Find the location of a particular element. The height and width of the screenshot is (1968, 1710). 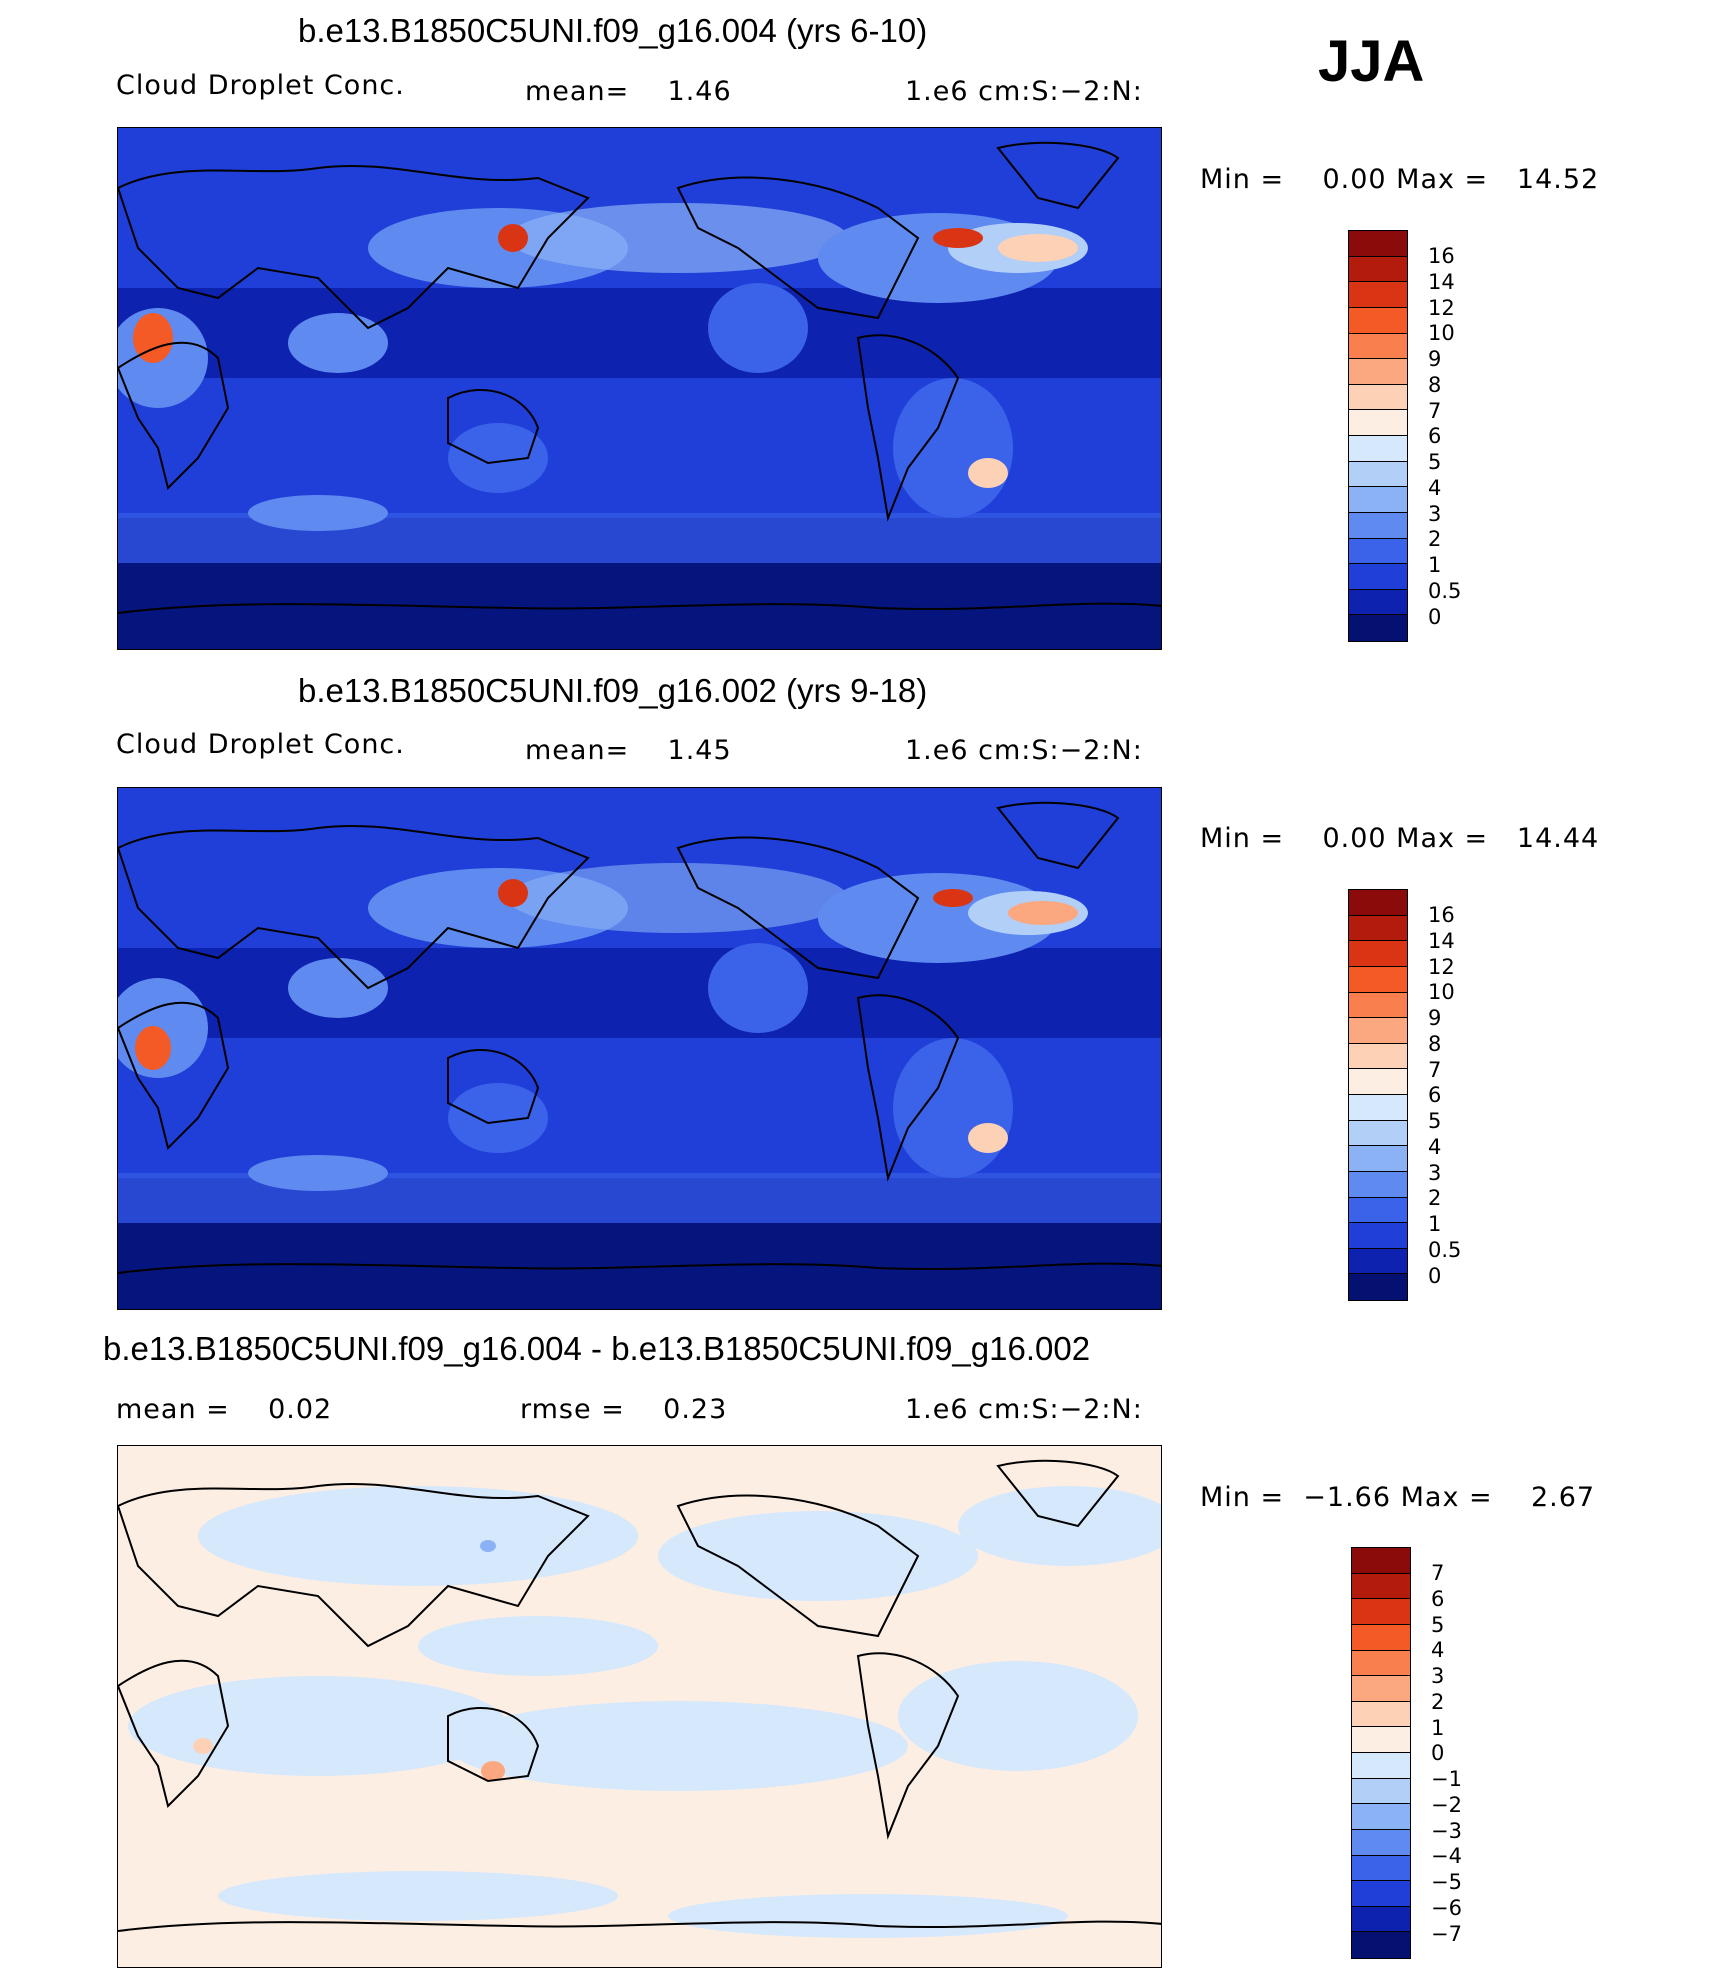

panel-1-colorbar-label: 5 is located at coordinates (1435, 462).